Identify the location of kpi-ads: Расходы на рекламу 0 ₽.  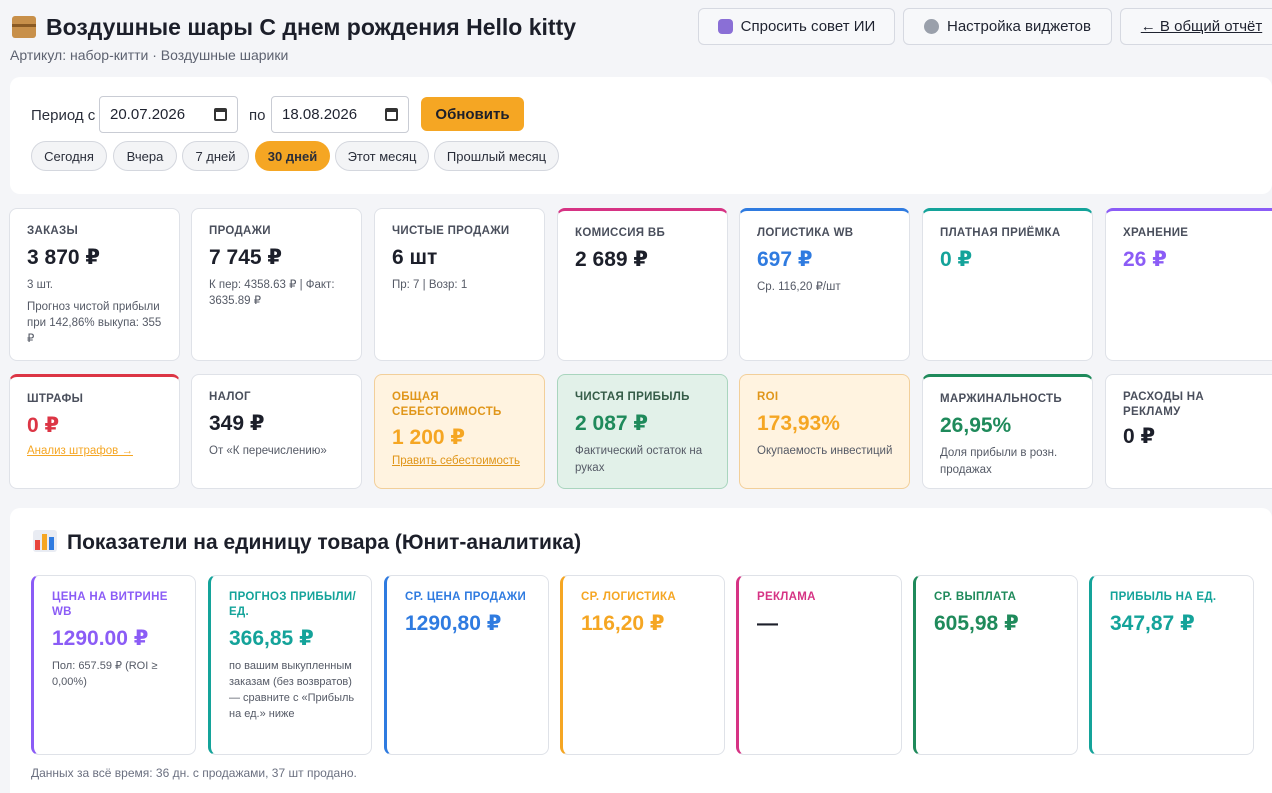
(1188, 431).